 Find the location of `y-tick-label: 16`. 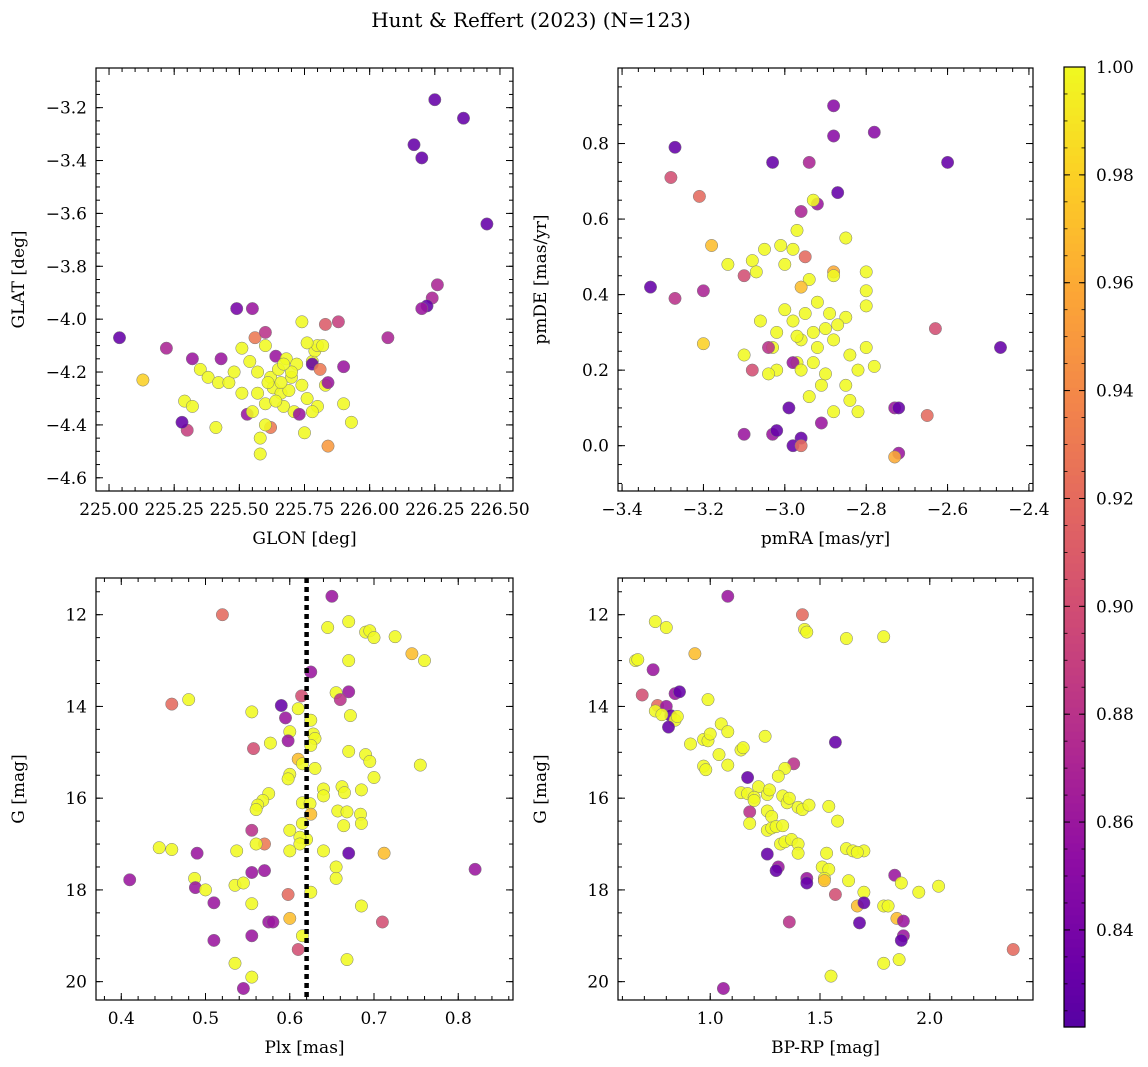

y-tick-label: 16 is located at coordinates (76, 799).